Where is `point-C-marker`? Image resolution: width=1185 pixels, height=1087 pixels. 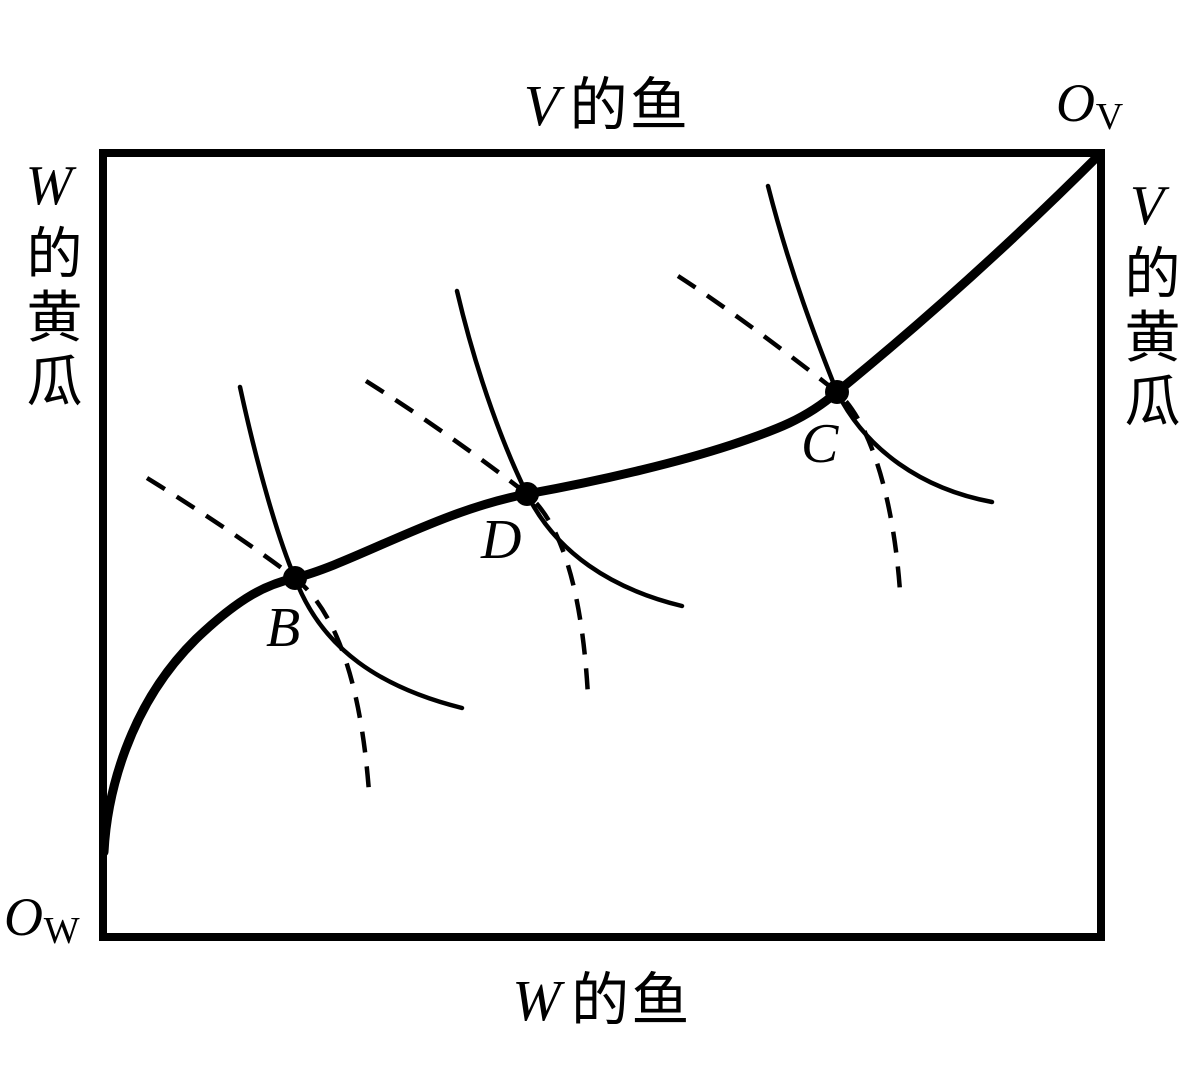 point-C-marker is located at coordinates (837, 392).